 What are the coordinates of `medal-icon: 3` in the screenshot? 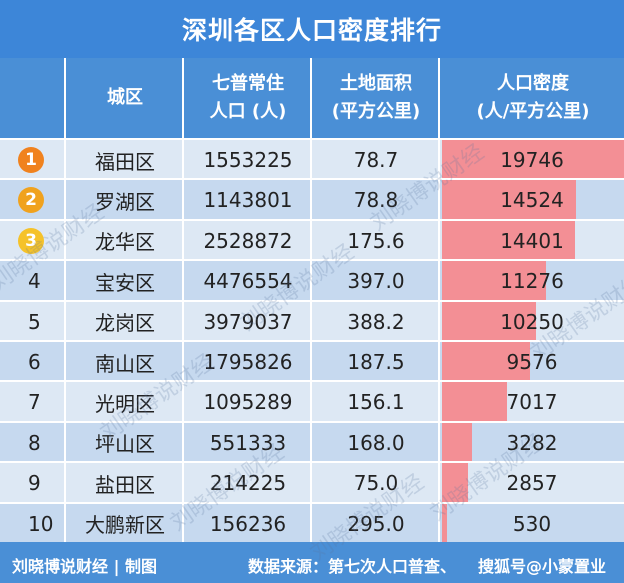 It's located at (31, 240).